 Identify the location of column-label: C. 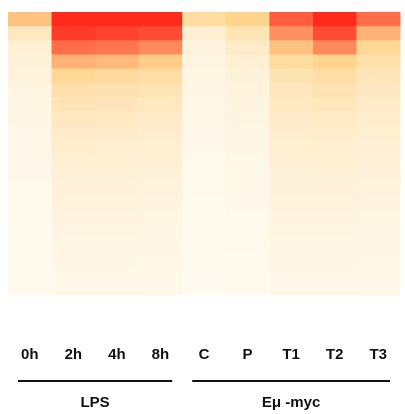
(204, 354).